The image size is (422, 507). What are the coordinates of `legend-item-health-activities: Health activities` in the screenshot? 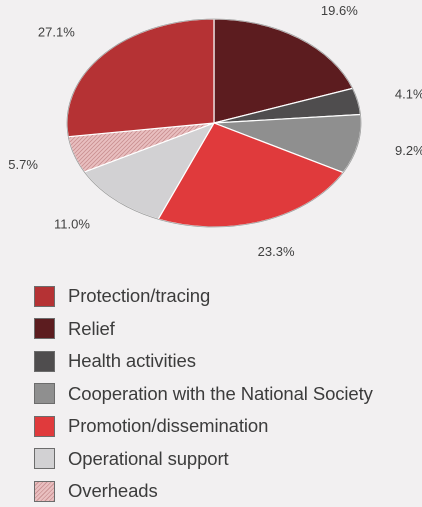 It's located at (228, 361).